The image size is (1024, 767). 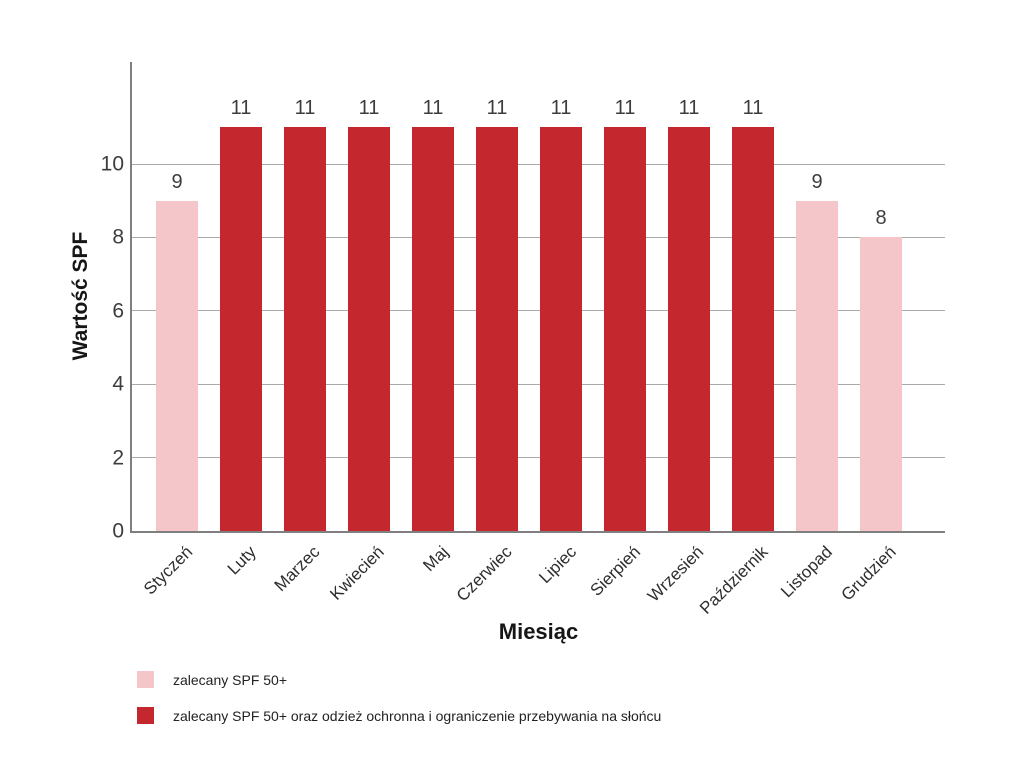 What do you see at coordinates (537, 532) in the screenshot?
I see `x-axis-line` at bounding box center [537, 532].